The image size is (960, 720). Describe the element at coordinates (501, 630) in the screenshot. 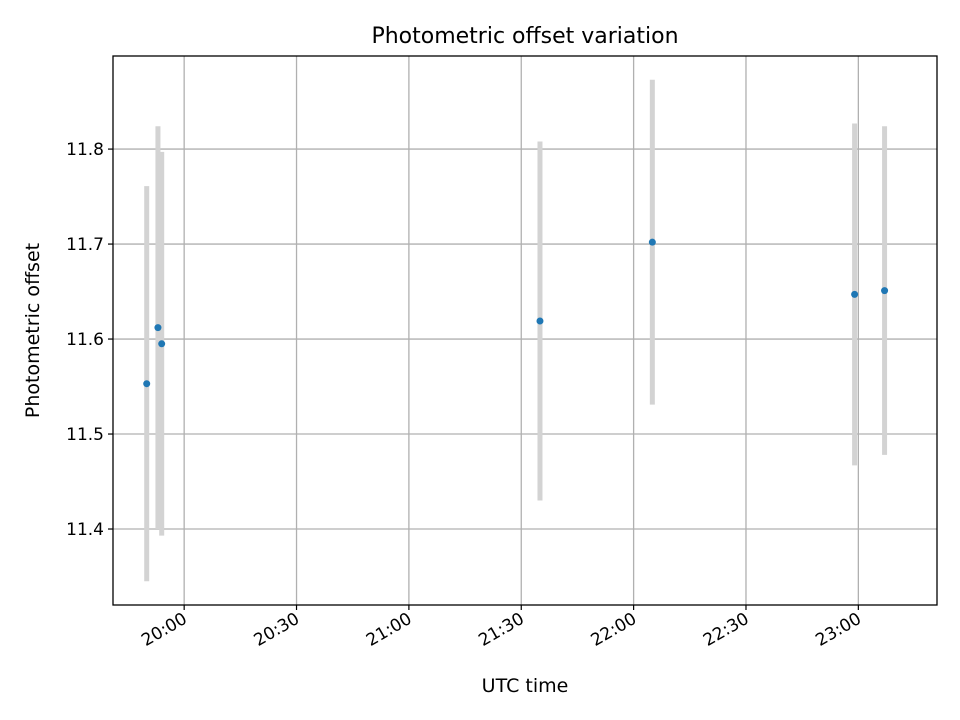

I see `x-tick-label: 21:30` at that location.